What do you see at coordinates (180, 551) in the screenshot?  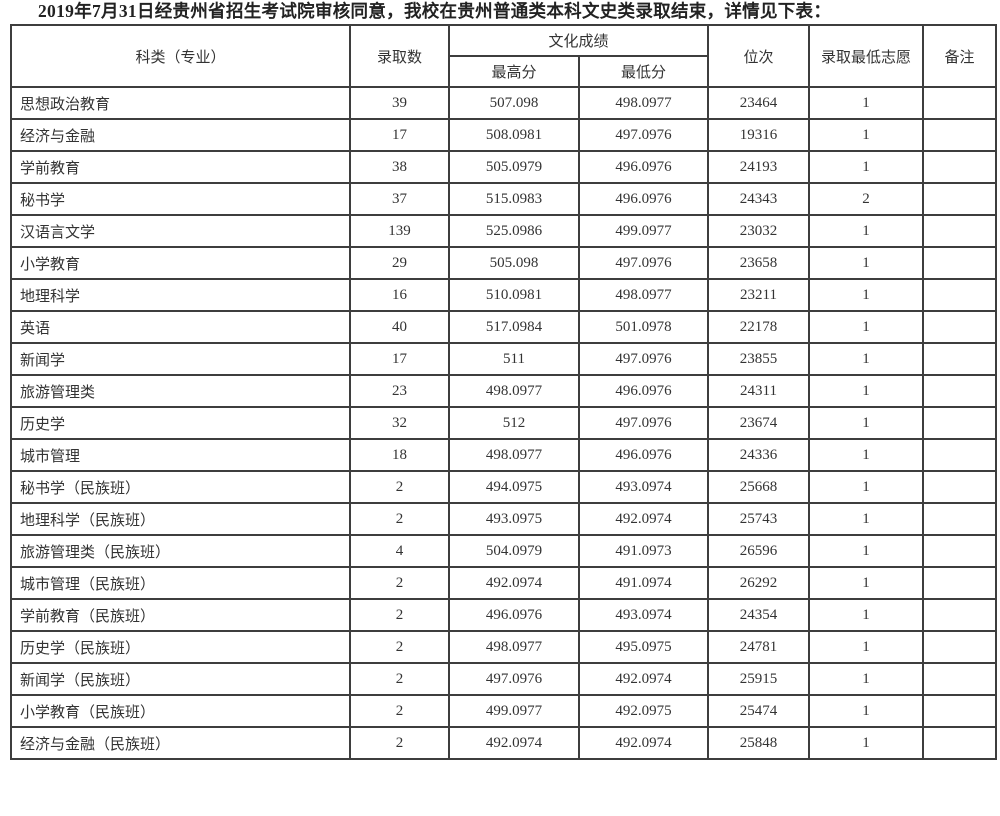 I see `category-cell: 旅游管理类（民族班）` at bounding box center [180, 551].